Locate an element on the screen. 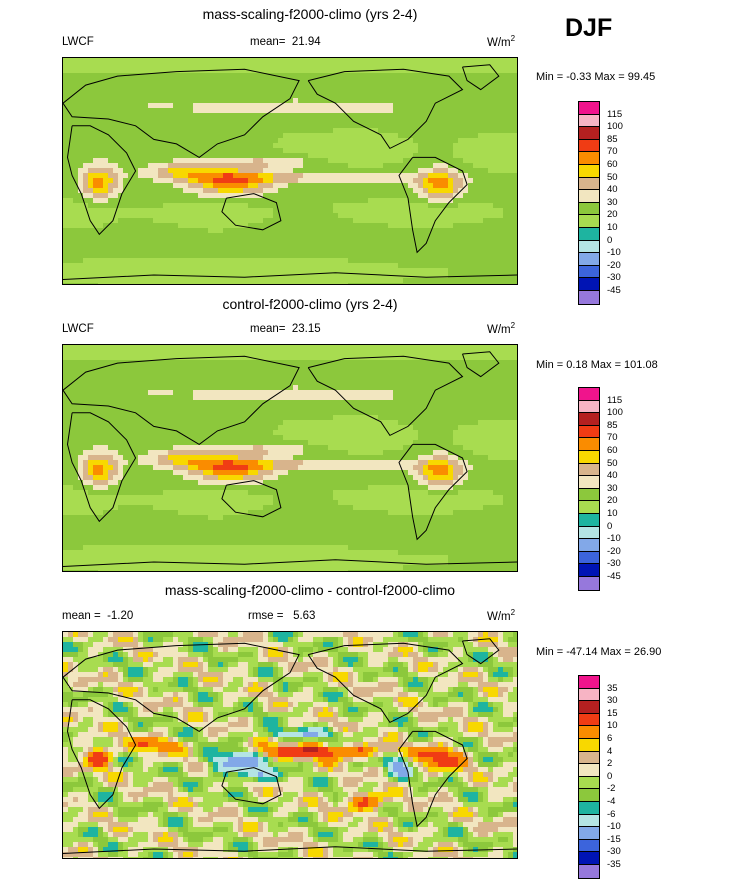 The height and width of the screenshot is (879, 732). colorbar-swatch is located at coordinates (589, 234).